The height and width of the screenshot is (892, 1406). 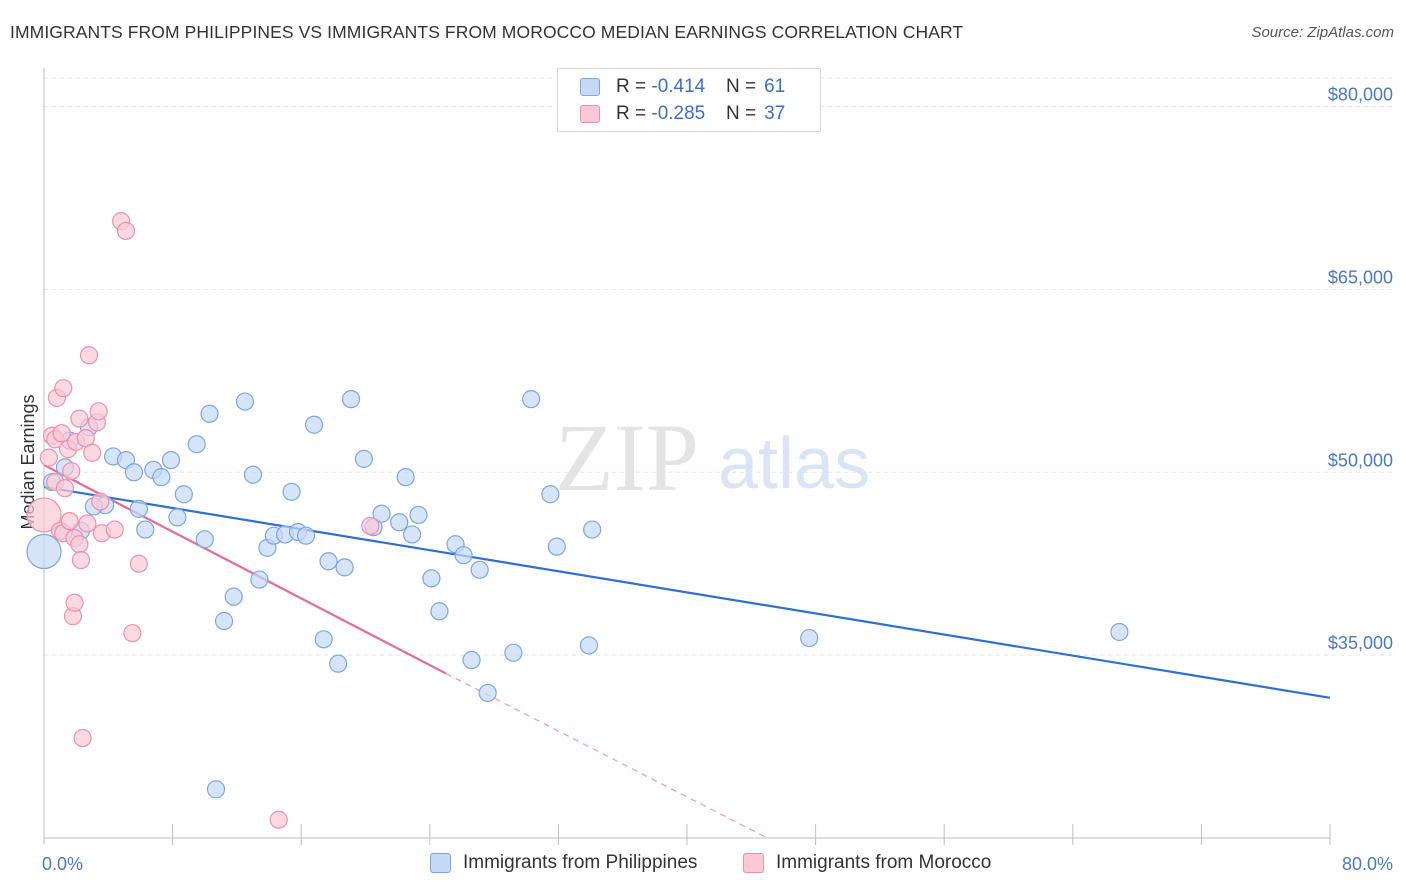 What do you see at coordinates (1360, 95) in the screenshot?
I see `y-tick-label: $80,000` at bounding box center [1360, 95].